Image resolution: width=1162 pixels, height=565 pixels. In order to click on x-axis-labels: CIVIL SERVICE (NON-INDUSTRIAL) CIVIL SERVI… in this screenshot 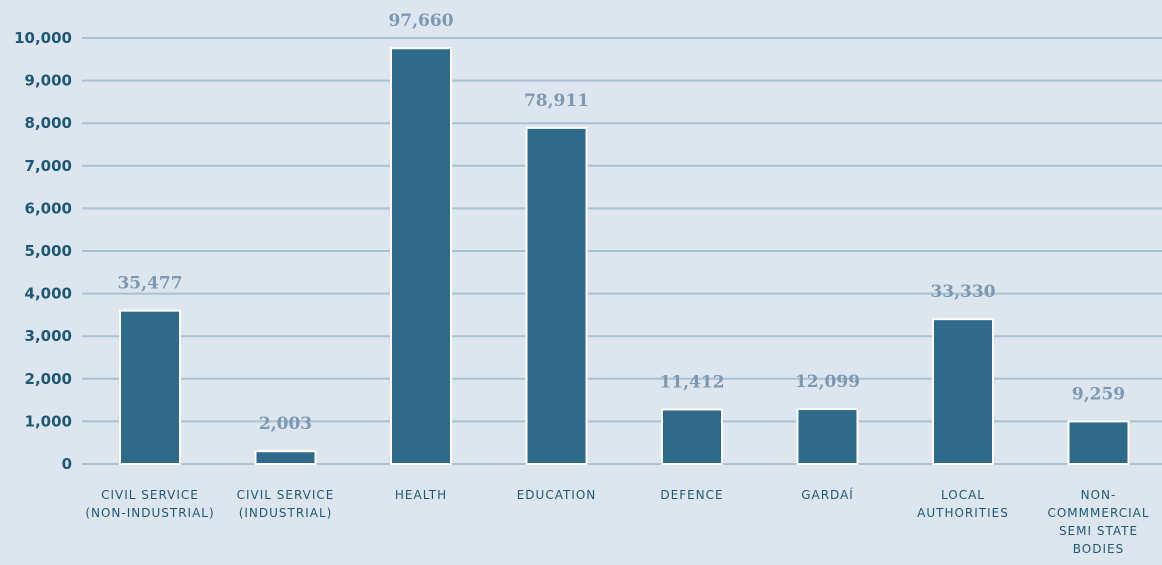, I will do `click(617, 521)`.